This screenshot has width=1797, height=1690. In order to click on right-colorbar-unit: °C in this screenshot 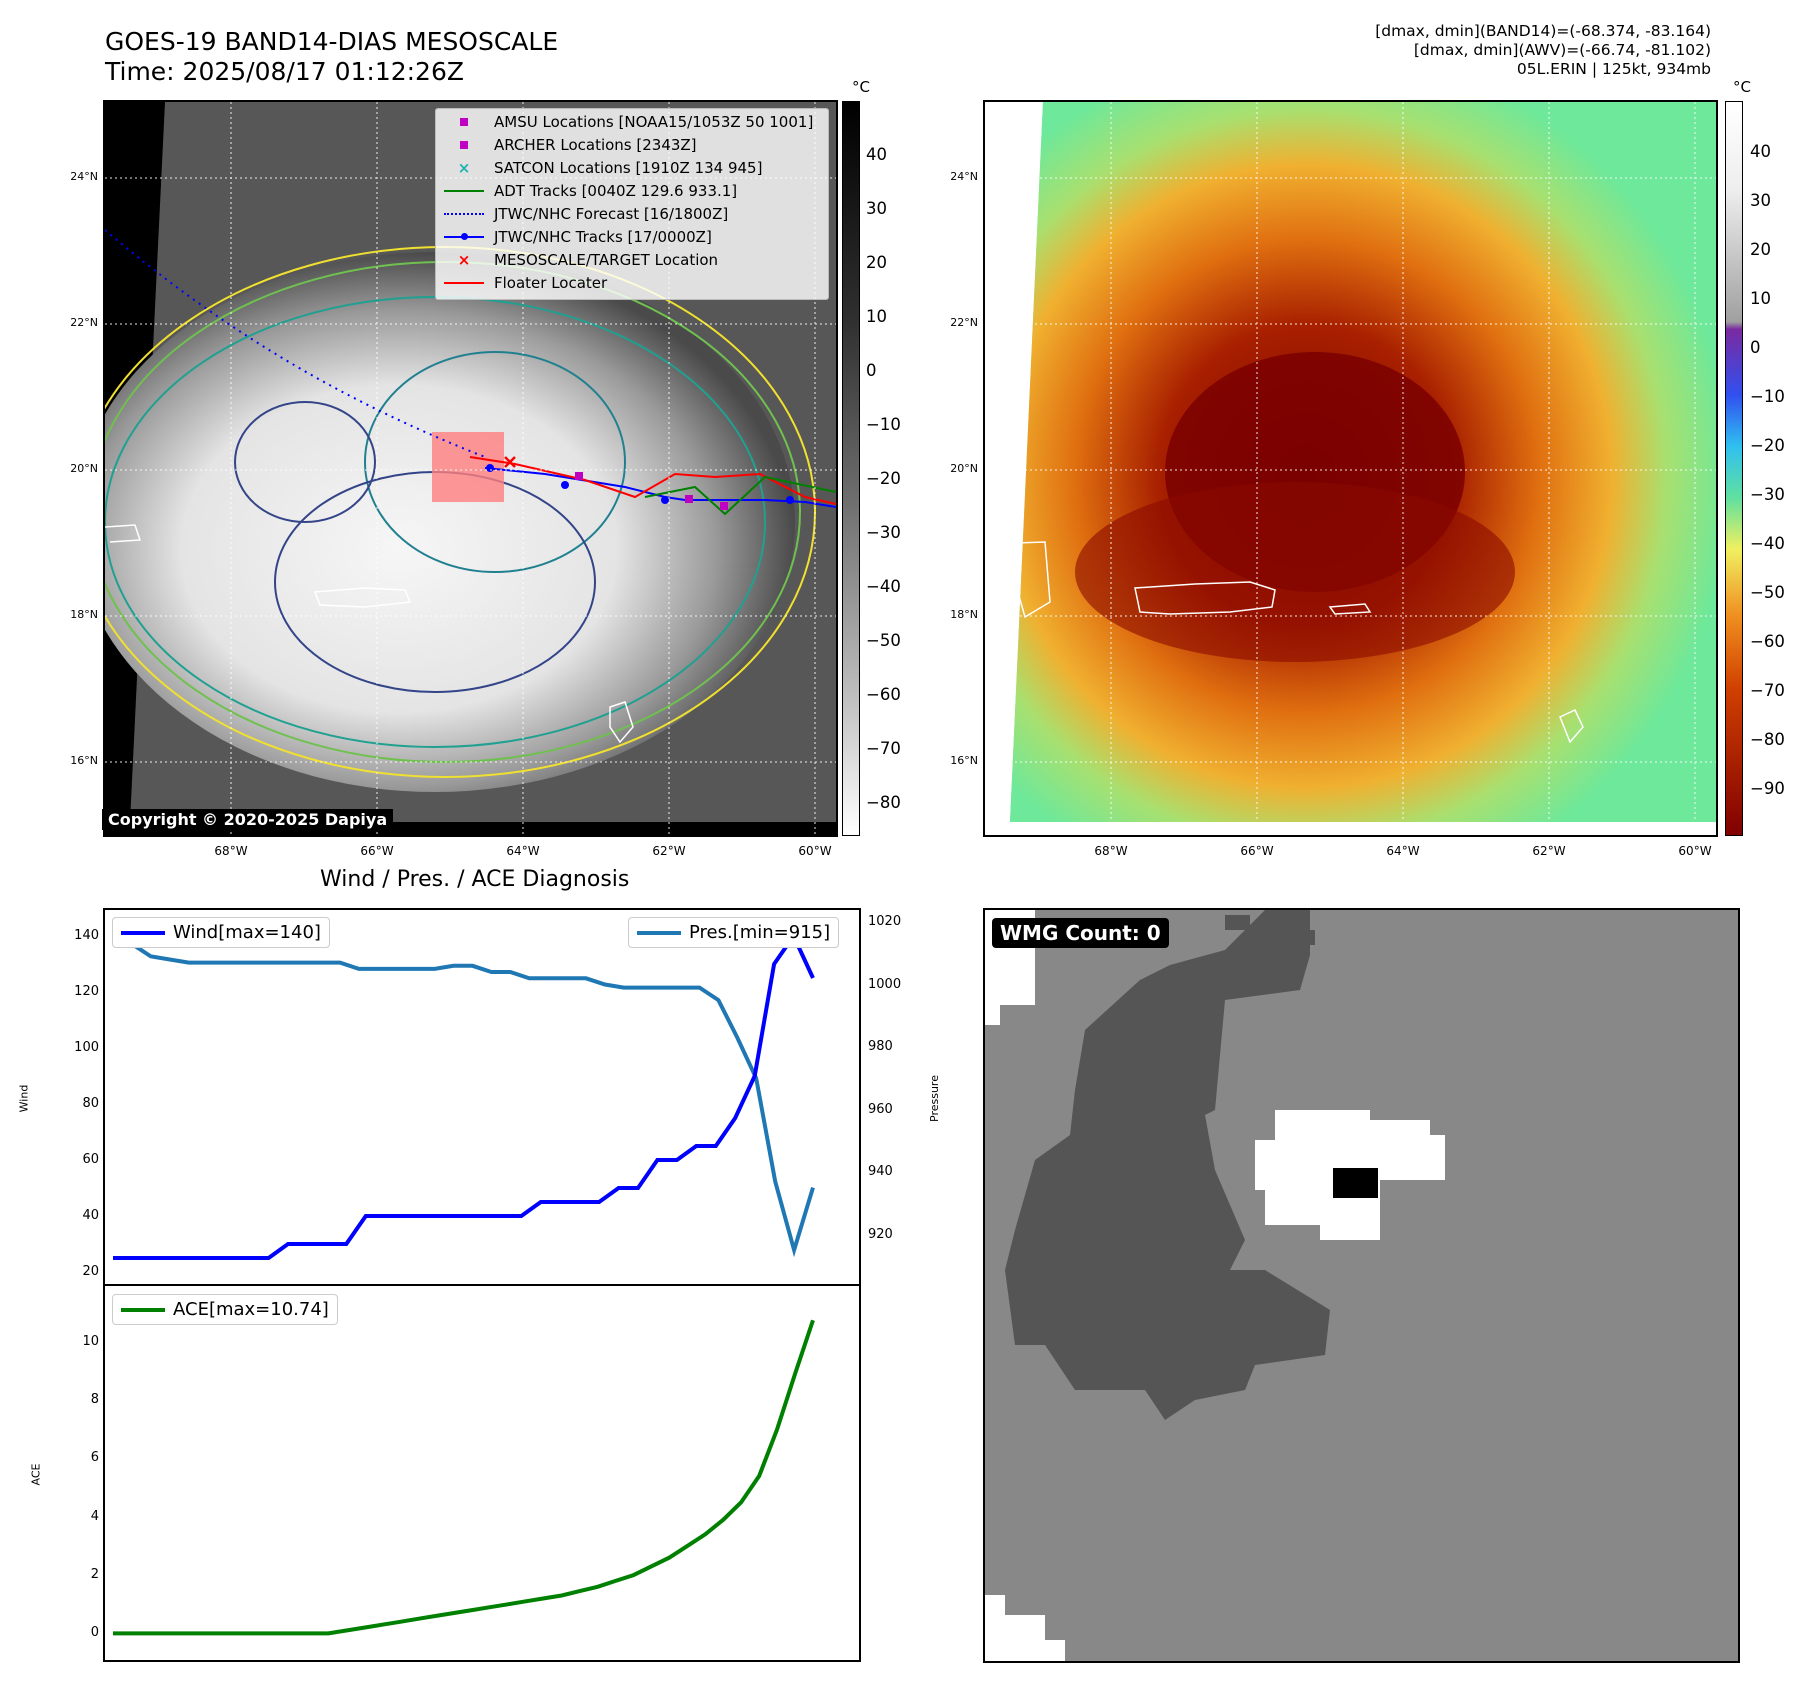, I will do `click(1742, 87)`.